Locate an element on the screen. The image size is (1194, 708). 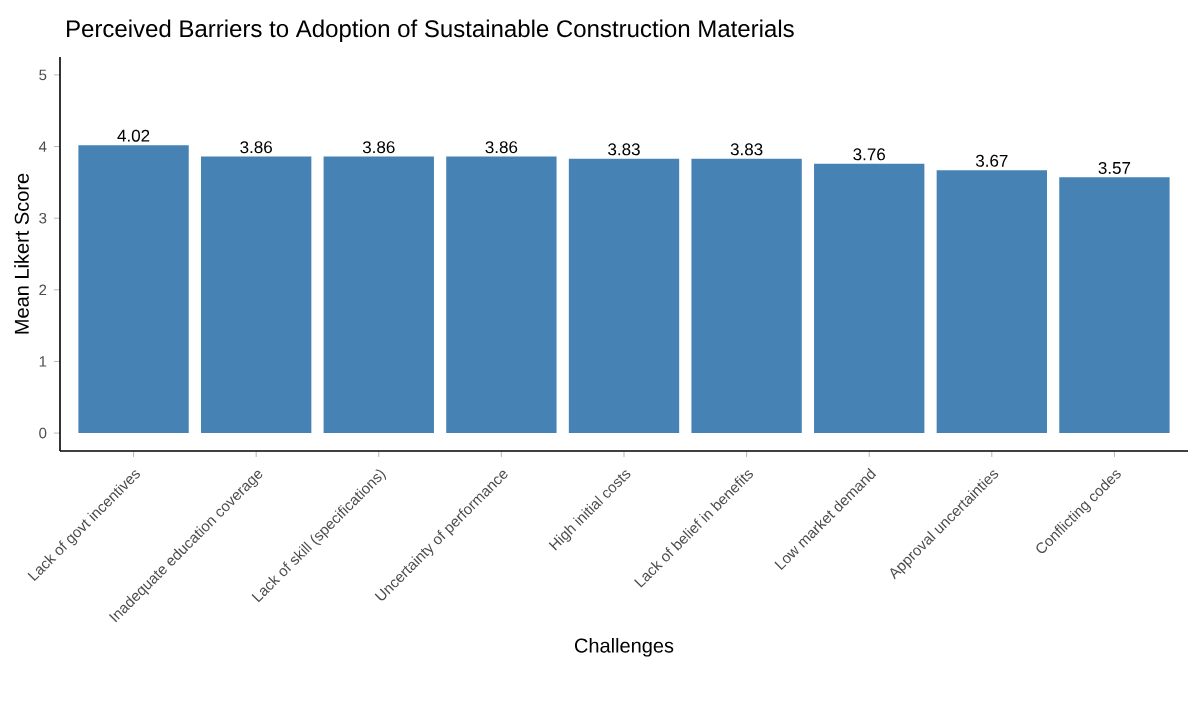
y-tick-label: 3 is located at coordinates (43, 218).